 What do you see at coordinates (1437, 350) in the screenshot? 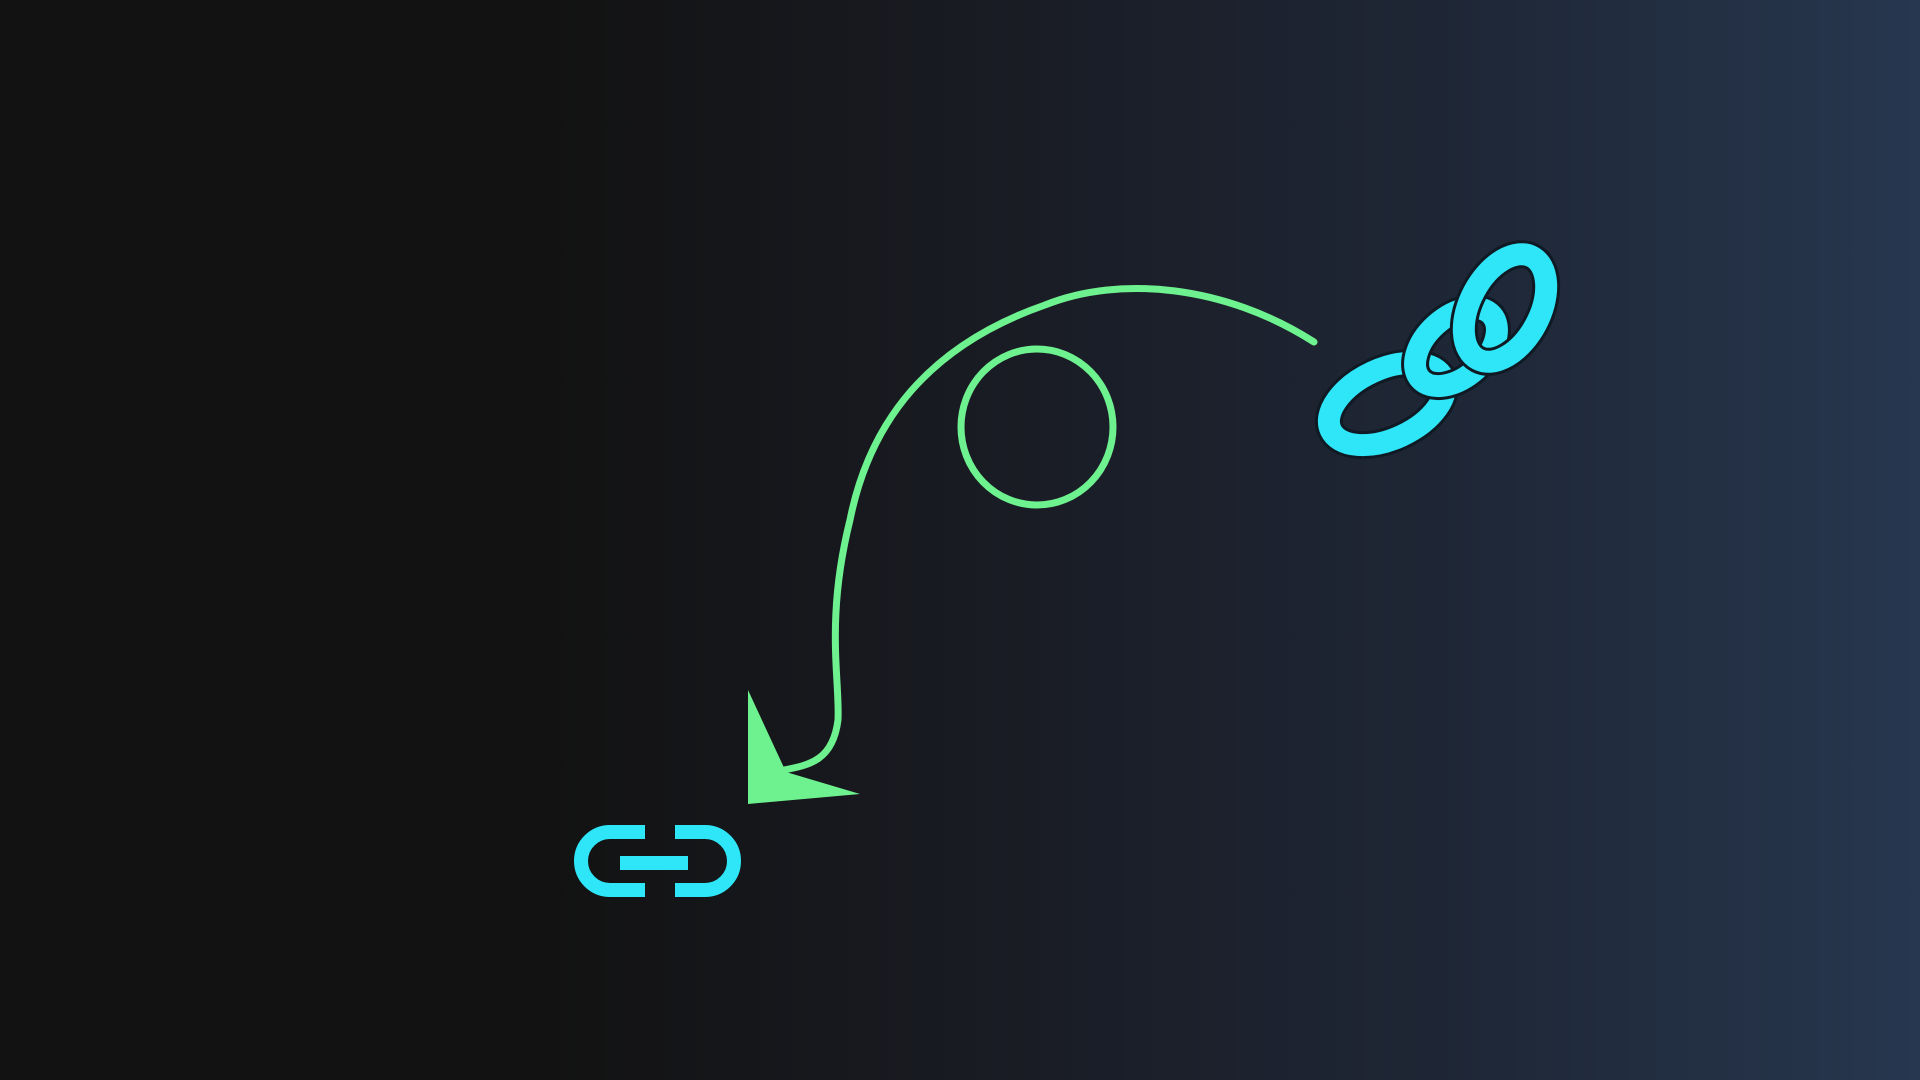
I see `chain-link-icon` at bounding box center [1437, 350].